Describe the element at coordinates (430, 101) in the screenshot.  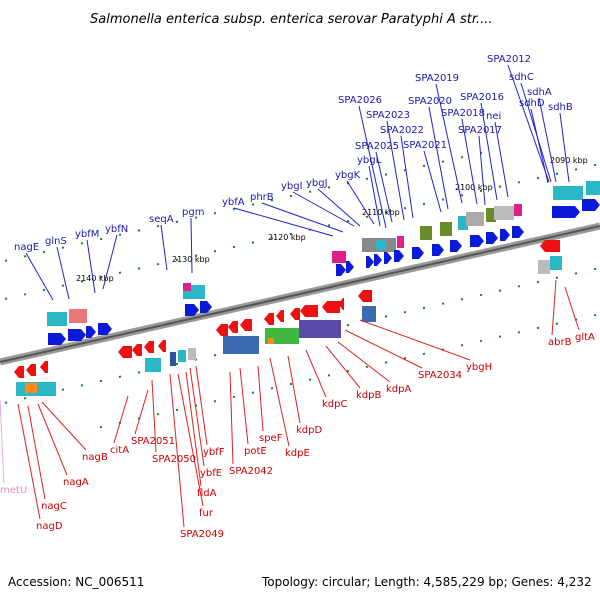
I see `gene-label-spa2020: SPA2020` at that location.